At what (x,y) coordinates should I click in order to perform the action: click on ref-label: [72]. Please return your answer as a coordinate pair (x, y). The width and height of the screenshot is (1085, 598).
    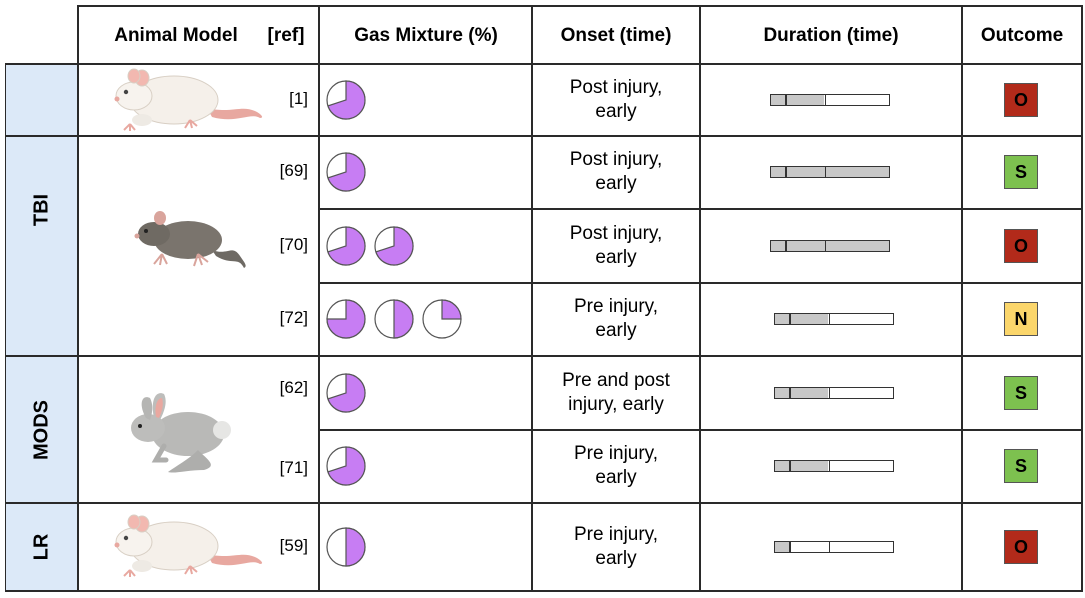
    Looking at the image, I should click on (293, 317).